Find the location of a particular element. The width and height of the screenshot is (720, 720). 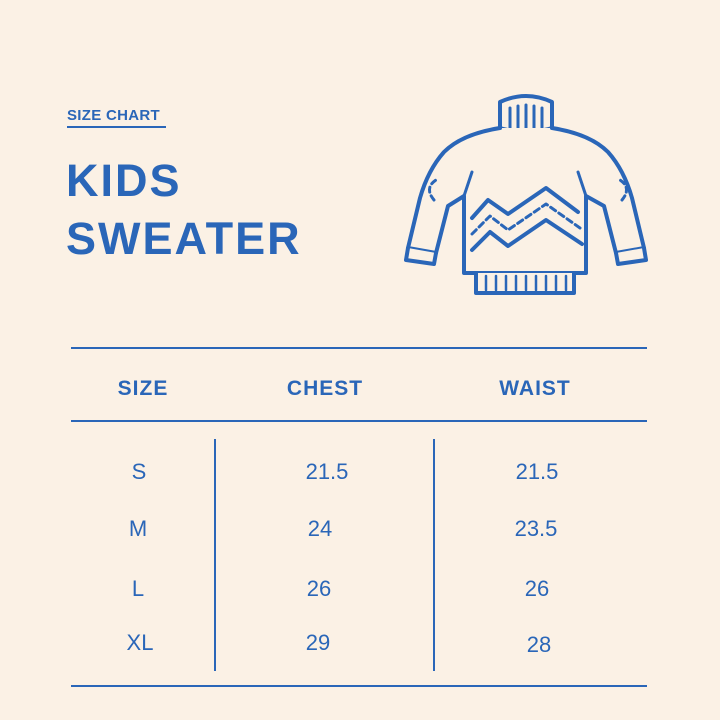

waist-cell: 28 is located at coordinates (539, 644).